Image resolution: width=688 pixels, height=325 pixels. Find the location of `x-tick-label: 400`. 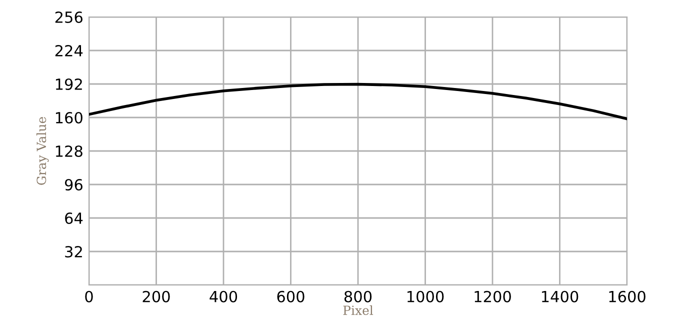

x-tick-label: 400 is located at coordinates (224, 296).